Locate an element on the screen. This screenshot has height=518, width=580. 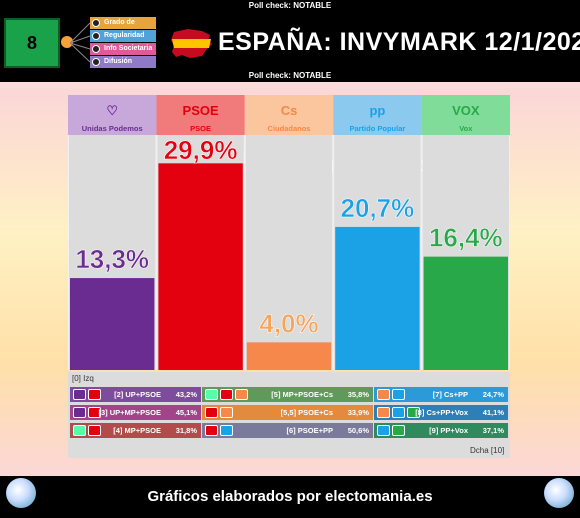
pacts-left-label: [0] Izq is located at coordinates (83, 378).